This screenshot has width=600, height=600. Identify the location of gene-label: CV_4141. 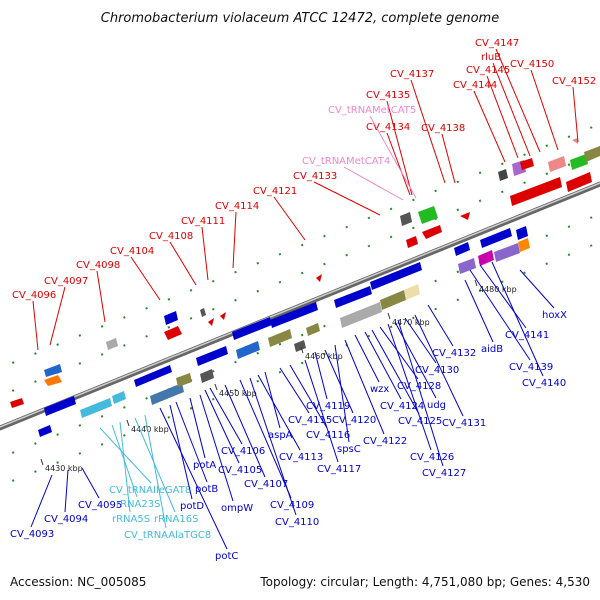
(527, 335).